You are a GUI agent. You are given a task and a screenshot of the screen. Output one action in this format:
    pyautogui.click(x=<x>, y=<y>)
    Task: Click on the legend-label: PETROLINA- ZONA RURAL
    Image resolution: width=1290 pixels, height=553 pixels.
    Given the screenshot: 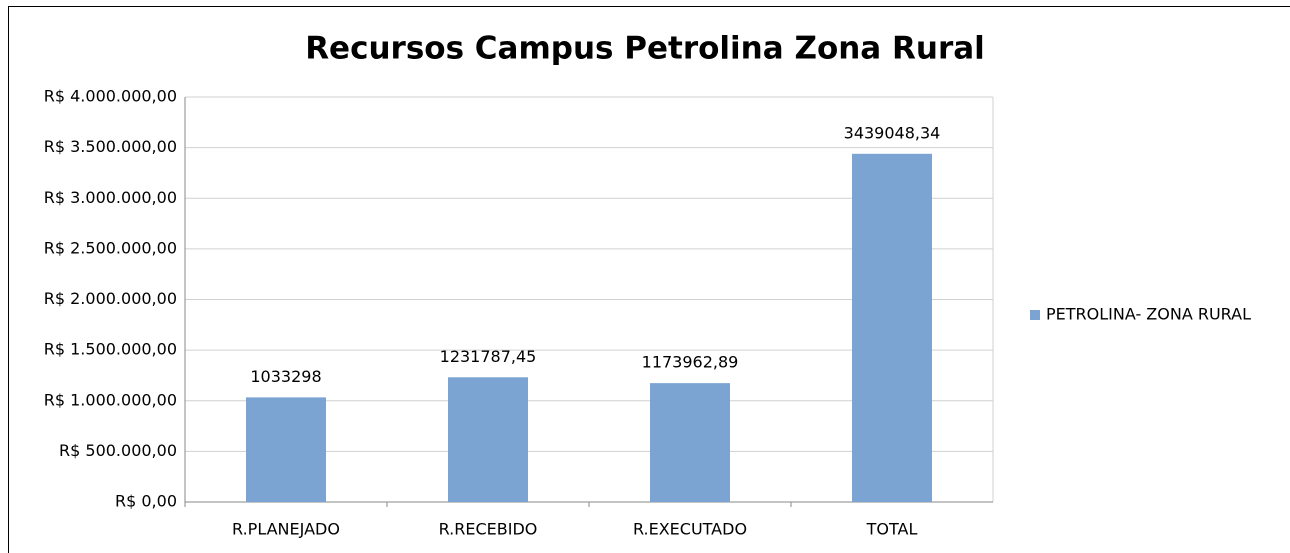 What is the action you would take?
    pyautogui.click(x=1148, y=314)
    